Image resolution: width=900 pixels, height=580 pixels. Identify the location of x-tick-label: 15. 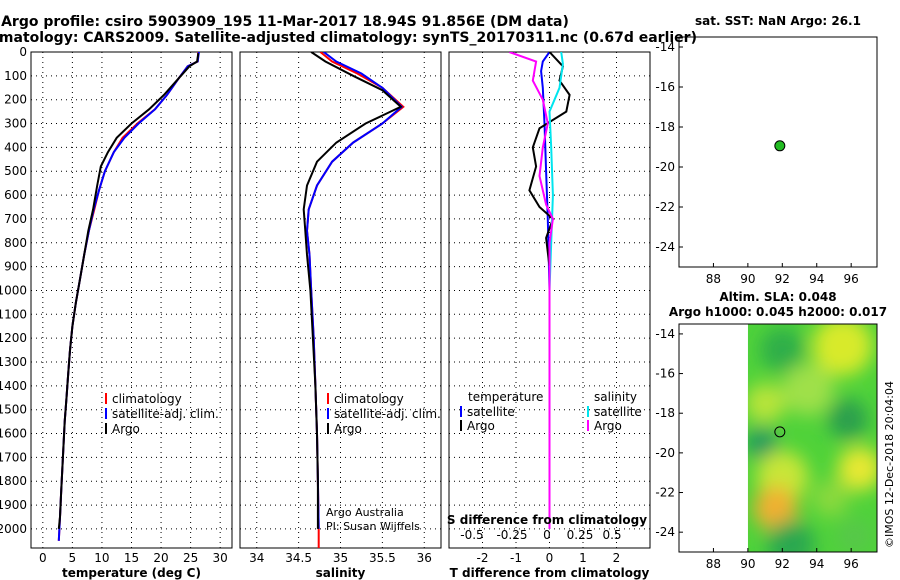
(131, 558).